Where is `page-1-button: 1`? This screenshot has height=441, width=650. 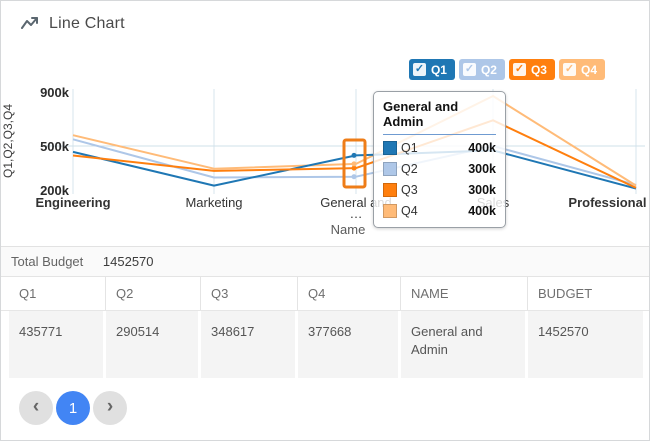
page-1-button: 1 is located at coordinates (73, 408).